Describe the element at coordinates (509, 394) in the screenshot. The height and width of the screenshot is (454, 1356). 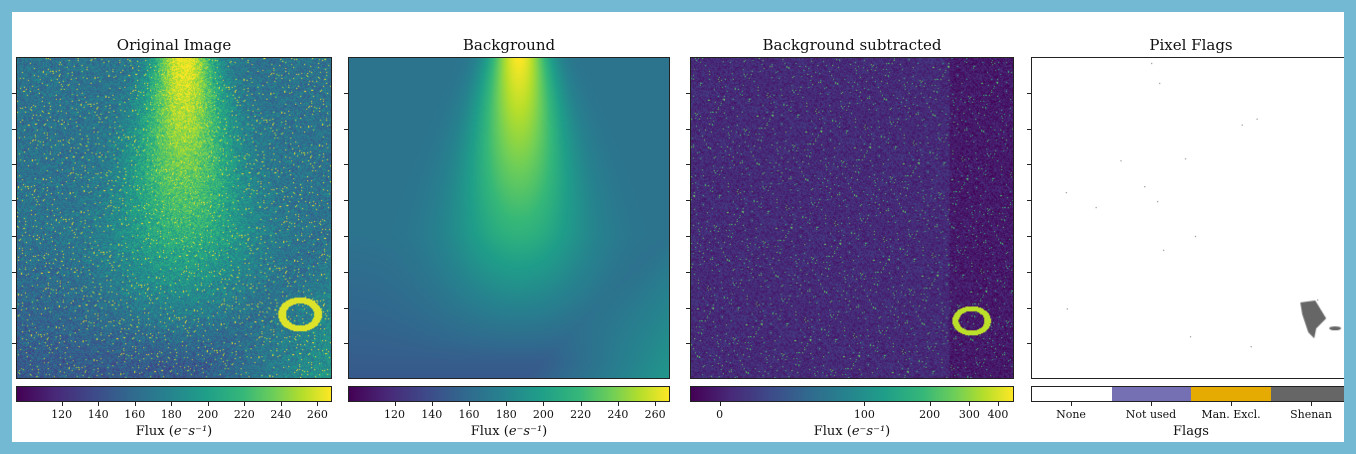
I see `background-colorbar` at that location.